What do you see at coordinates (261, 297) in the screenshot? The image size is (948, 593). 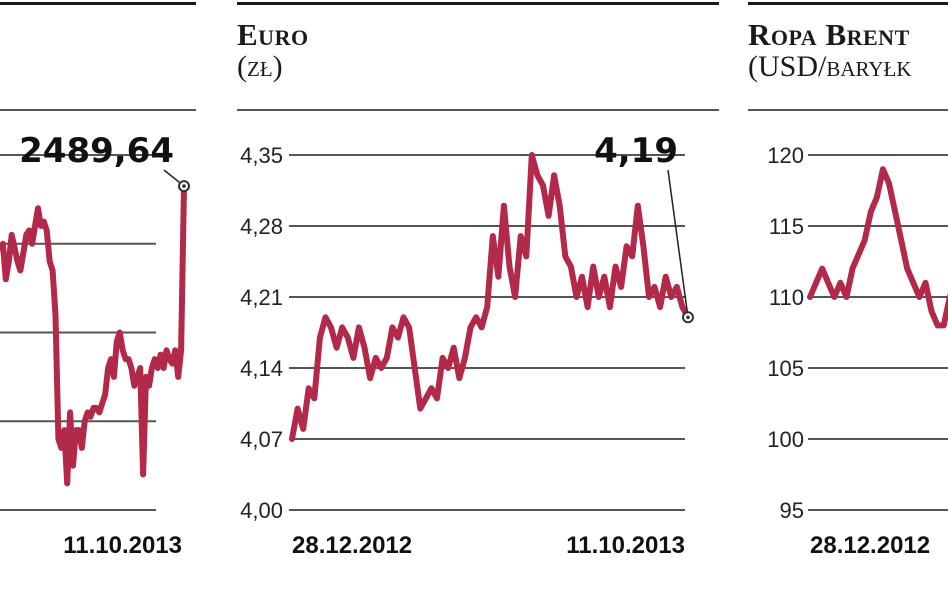 I see `y-tick-label: 4,21` at bounding box center [261, 297].